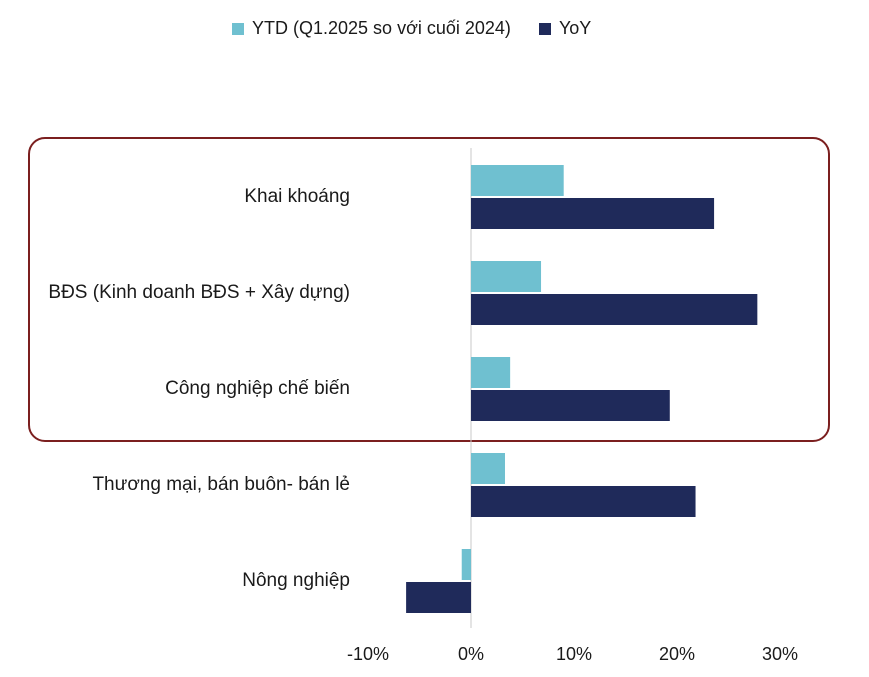 This screenshot has width=869, height=677. Describe the element at coordinates (381, 28) in the screenshot. I see `legend-label-ytd: YTD (Q1.2025 so với cuối 2024)` at that location.